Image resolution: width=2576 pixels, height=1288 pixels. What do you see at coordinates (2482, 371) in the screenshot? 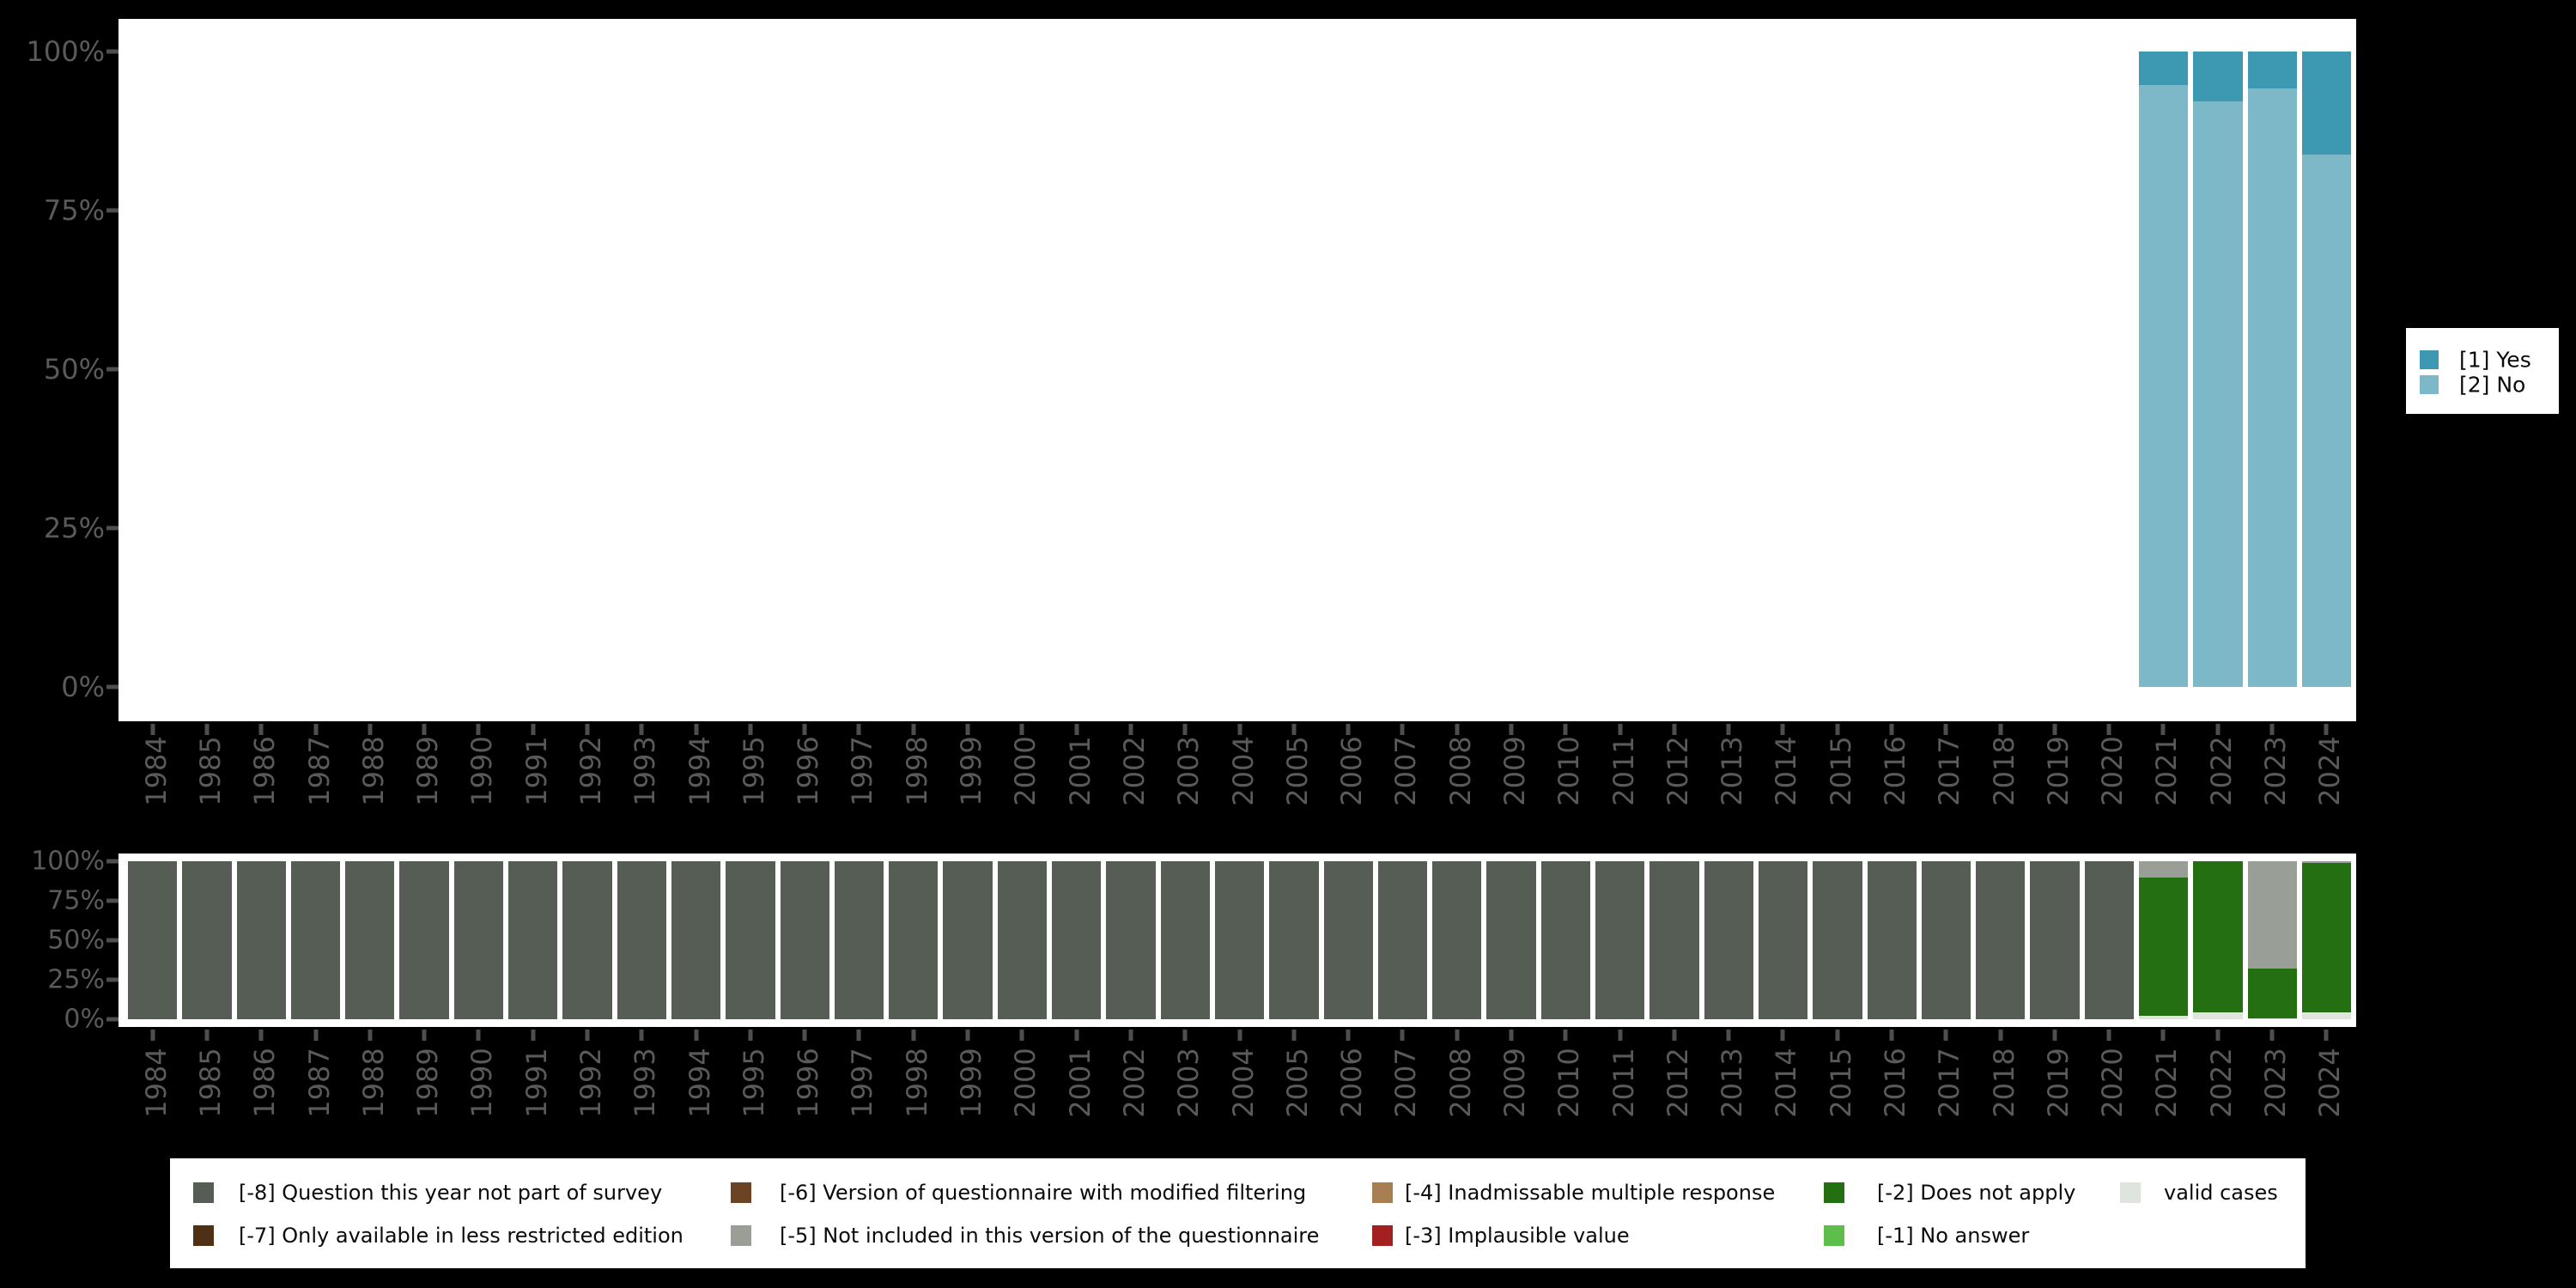
I see `response-legend: [1] Yes [2] No` at bounding box center [2482, 371].